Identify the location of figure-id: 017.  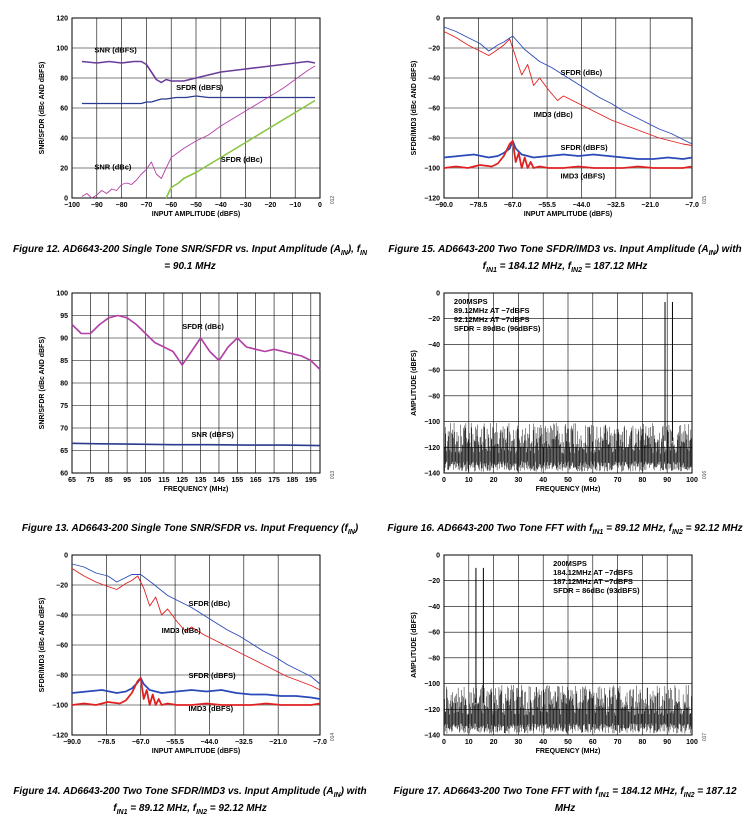
(705, 737).